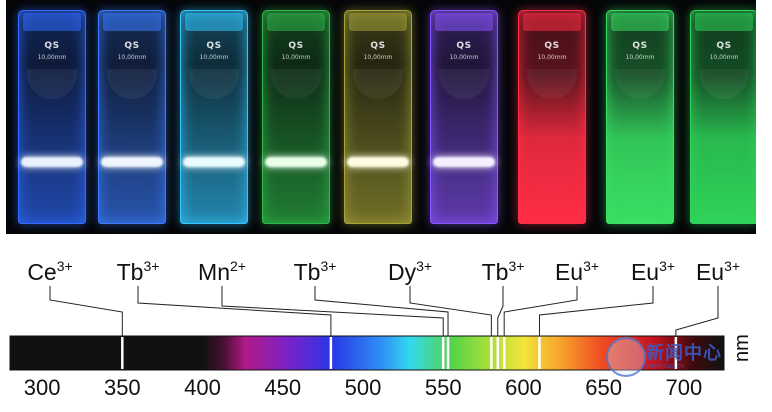  I want to click on axis-tick-label: 650, so click(604, 387).